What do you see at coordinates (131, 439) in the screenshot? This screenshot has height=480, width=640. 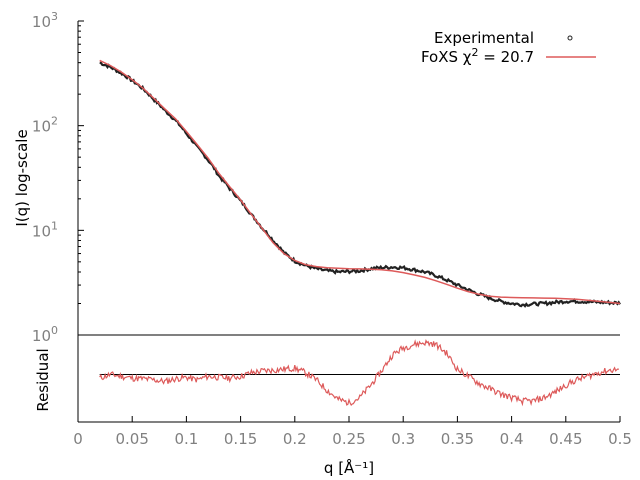 I see `x-tick-label: 0.05` at bounding box center [131, 439].